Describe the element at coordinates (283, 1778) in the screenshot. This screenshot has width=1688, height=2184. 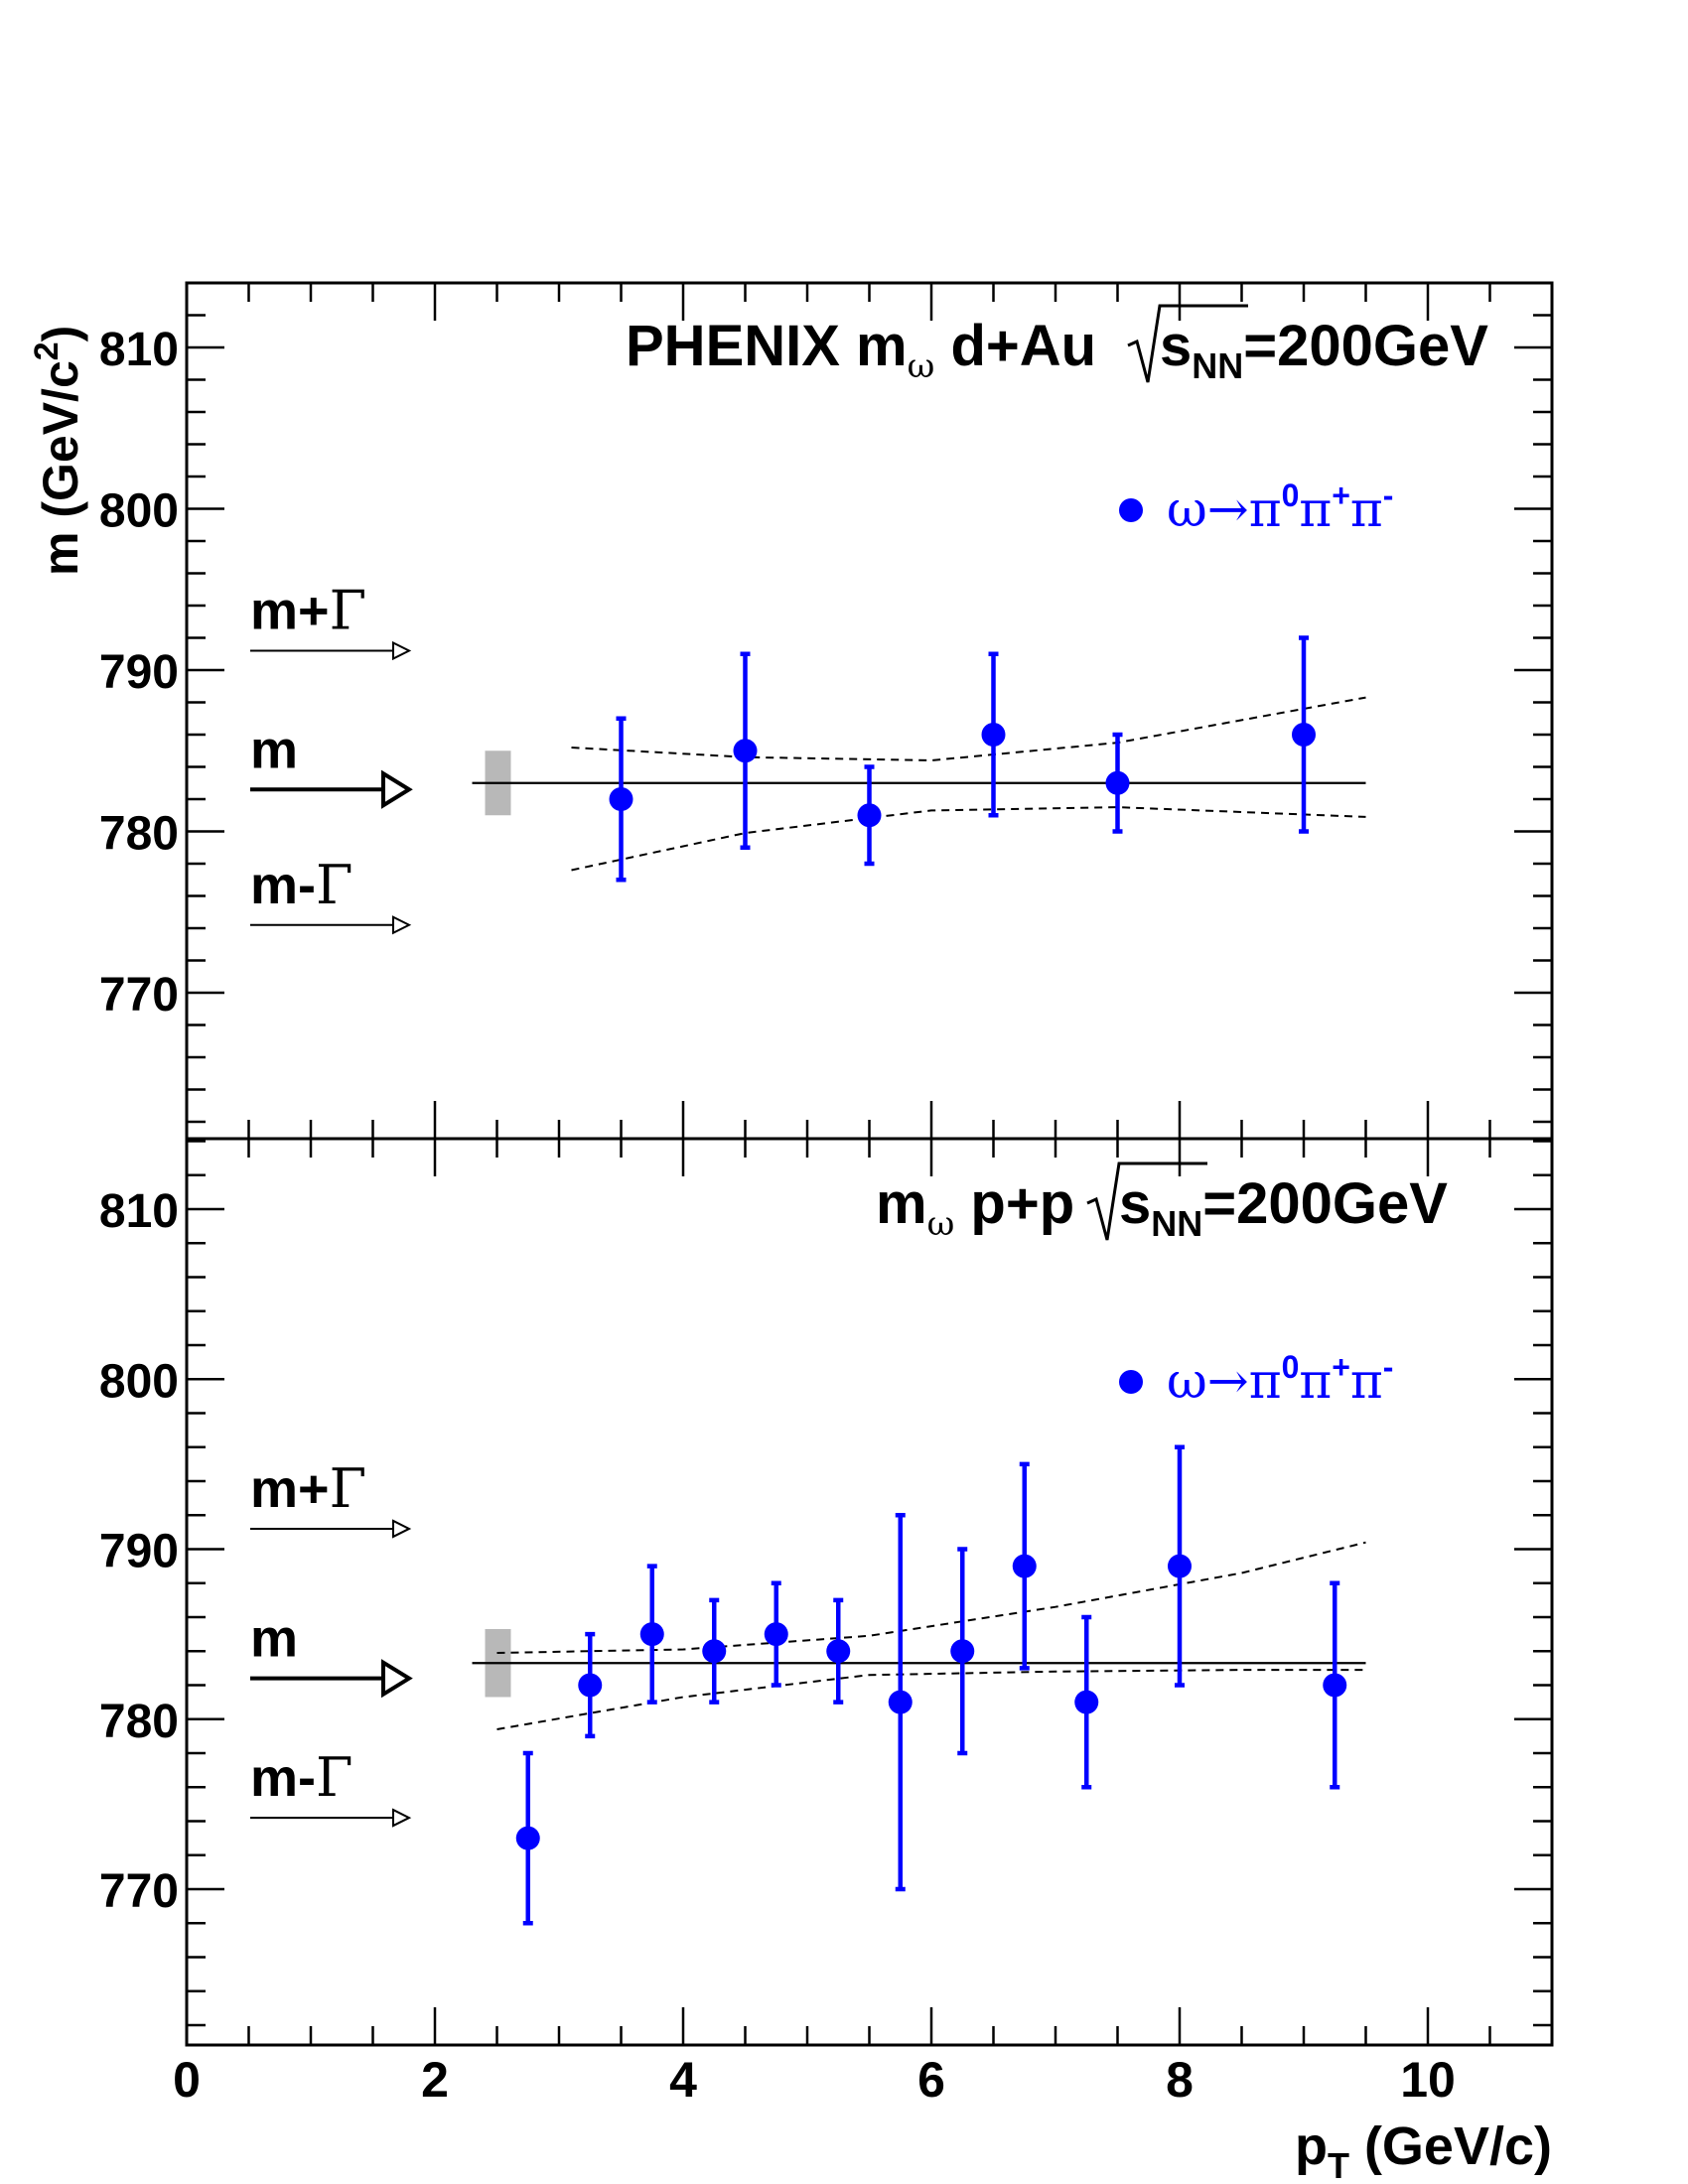
I see `annotation-text-pp-2: m-` at that location.